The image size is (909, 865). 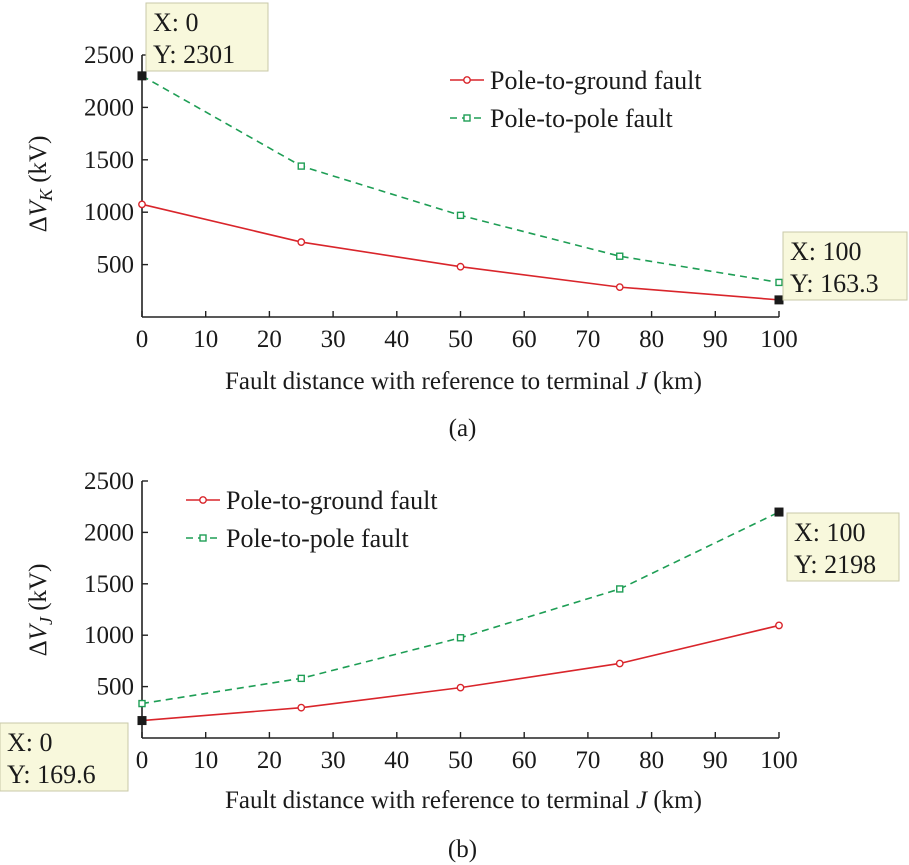 I want to click on datatip: X: 0 Y: 169.6, so click(x=73, y=754).